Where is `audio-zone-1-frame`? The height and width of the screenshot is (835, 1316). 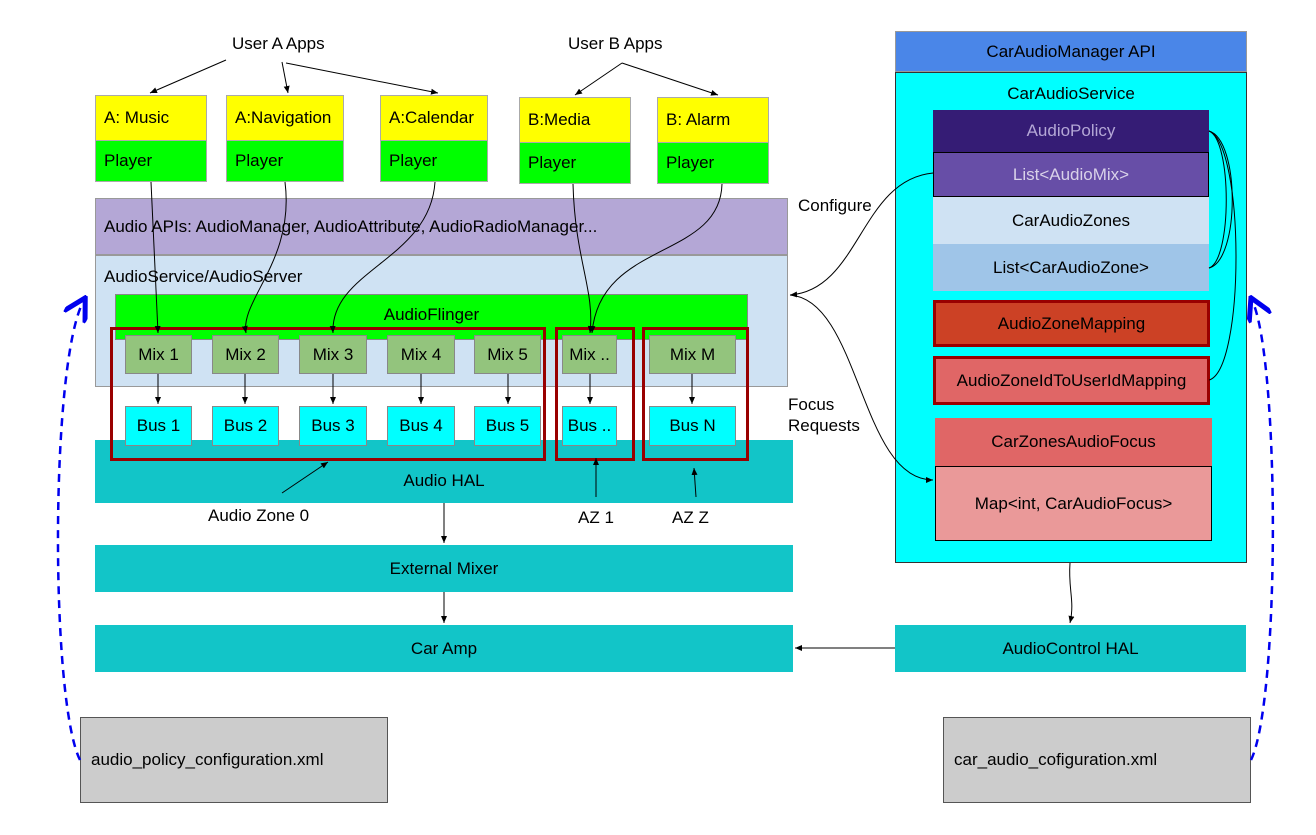 audio-zone-1-frame is located at coordinates (595, 394).